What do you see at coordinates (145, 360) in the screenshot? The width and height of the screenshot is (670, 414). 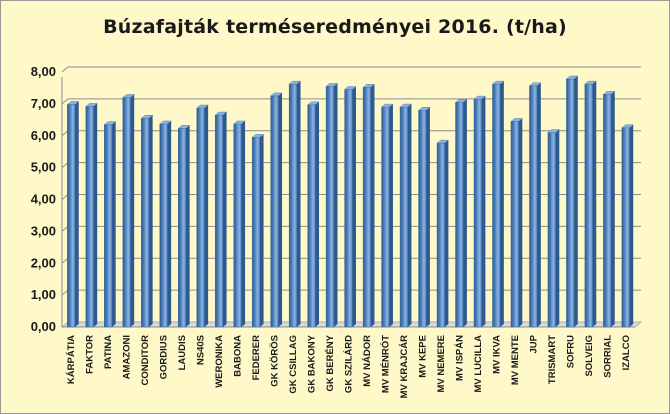 I see `x-tick-label: CONDITOR` at bounding box center [145, 360].